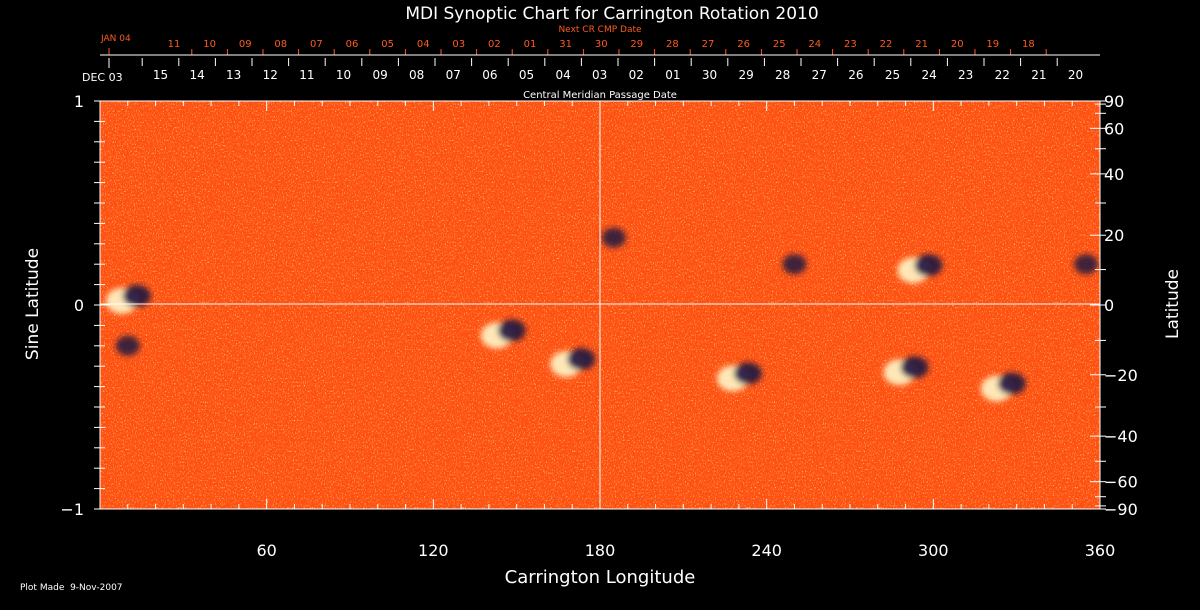 The image size is (1200, 610). What do you see at coordinates (1100, 550) in the screenshot?
I see `x-tick-label: 360` at bounding box center [1100, 550].